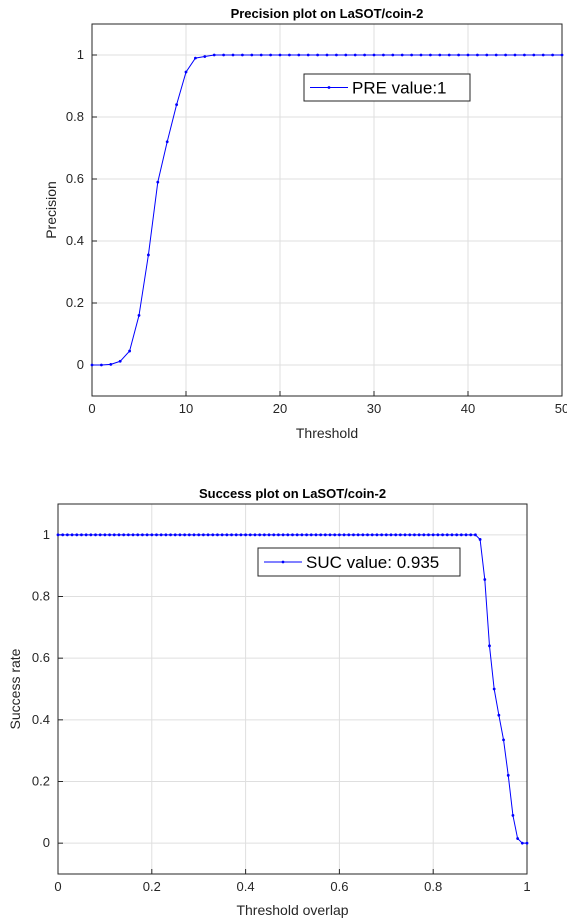 Image resolution: width=567 pixels, height=920 pixels. What do you see at coordinates (15, 688) in the screenshot?
I see `y-axis-label: Success rate` at bounding box center [15, 688].